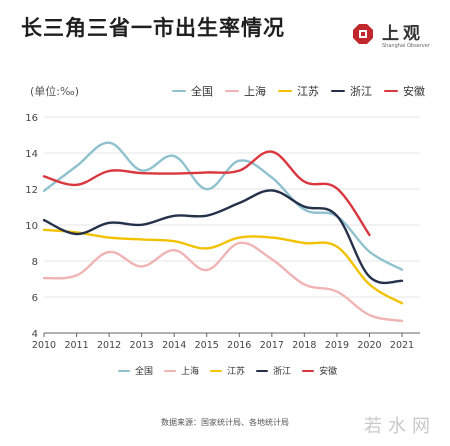 The image size is (450, 446). What do you see at coordinates (31, 118) in the screenshot?
I see `y-tick-label: 16` at bounding box center [31, 118].